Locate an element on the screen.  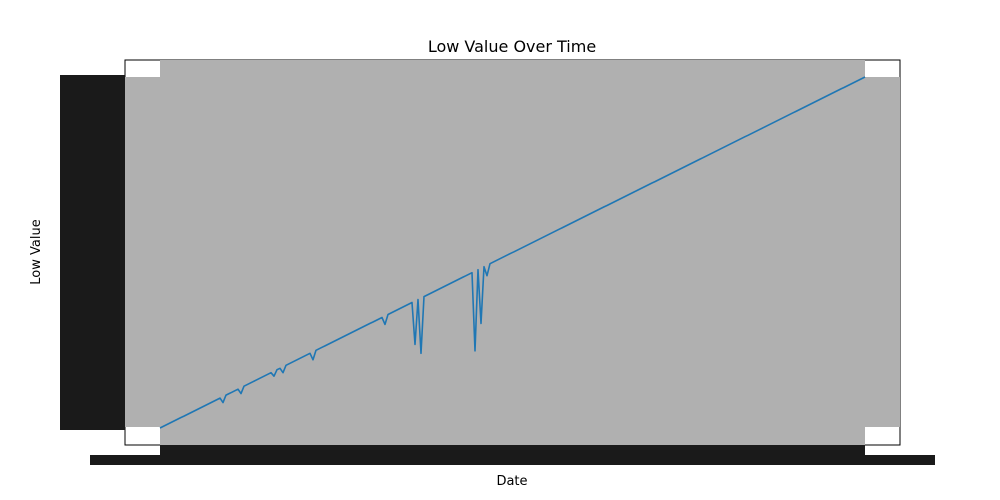
chart-title: Low Value Over Time is located at coordinates (512, 46).